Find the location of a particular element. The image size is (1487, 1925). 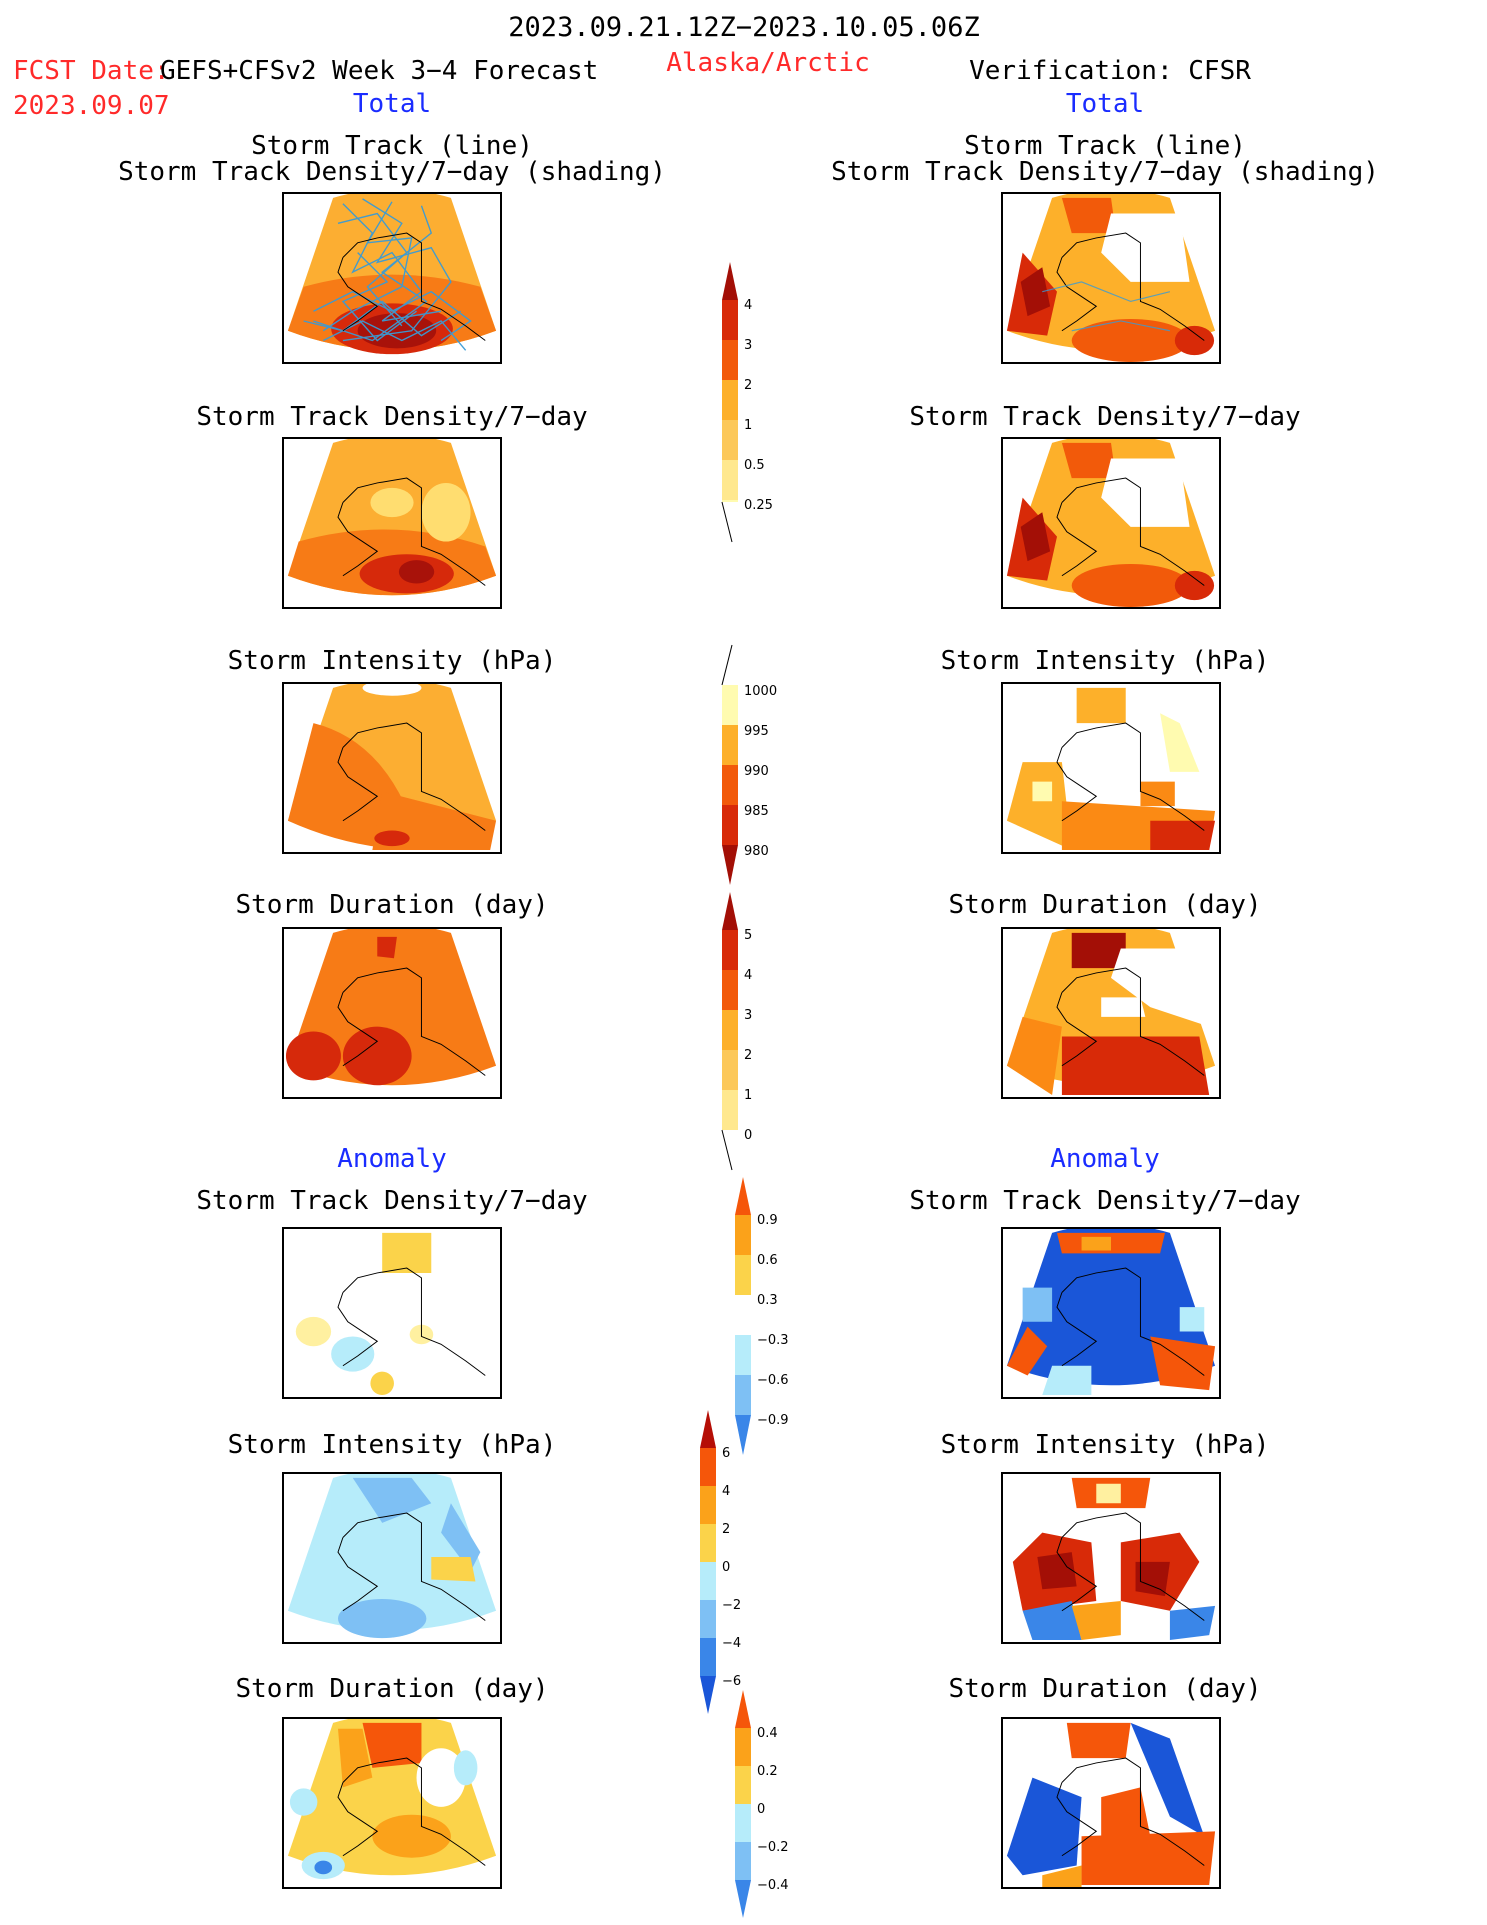

right-anom-intensity-map is located at coordinates (1111, 1558).